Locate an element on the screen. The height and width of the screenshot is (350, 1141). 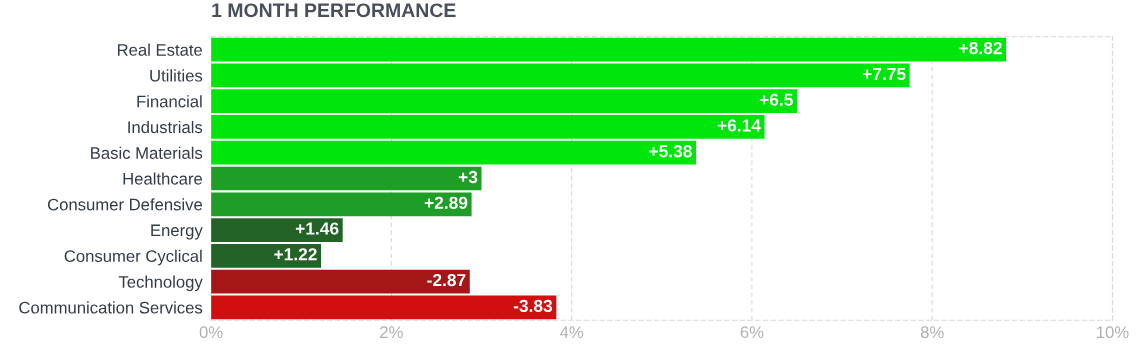
y-tick-label: Utilities is located at coordinates (176, 75).